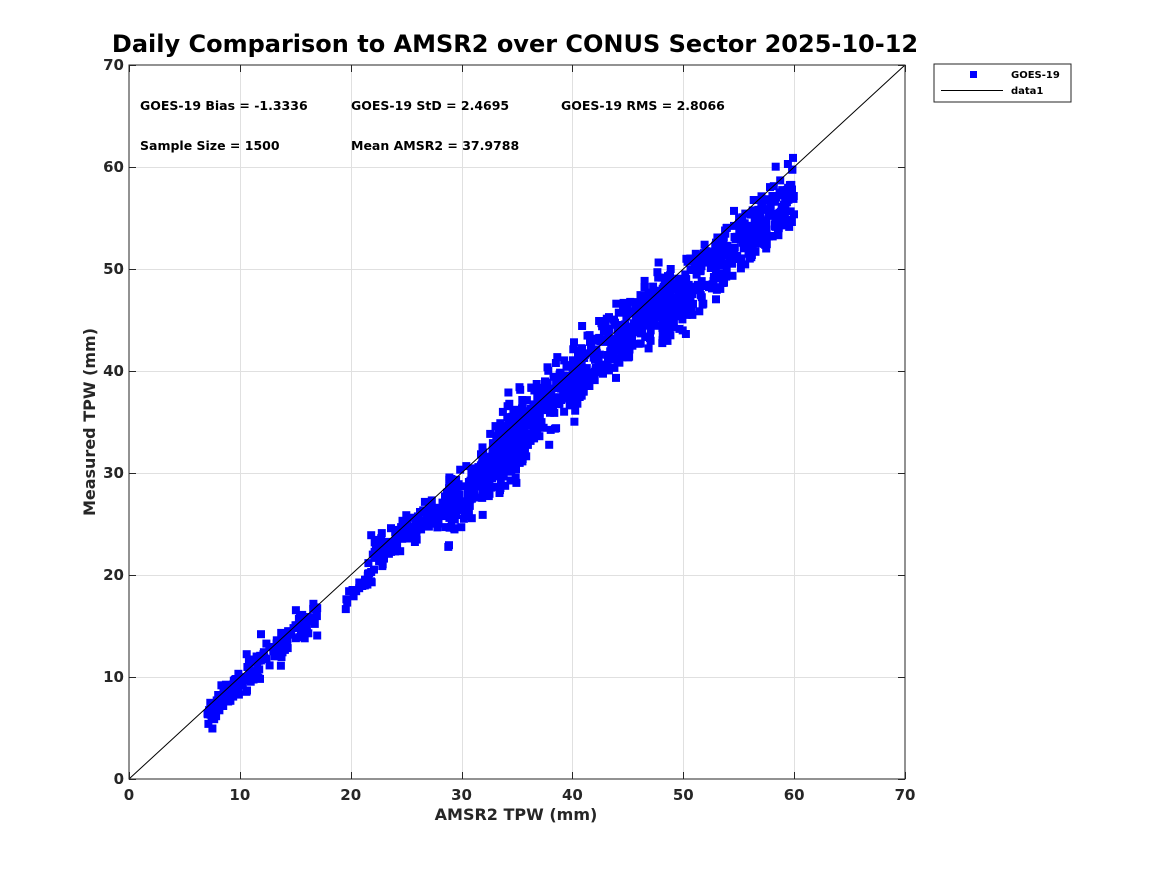 This screenshot has height=875, width=1167. What do you see at coordinates (435, 145) in the screenshot?
I see `stat-mean-amsr2: Mean AMSR2 = 37.9788` at bounding box center [435, 145].